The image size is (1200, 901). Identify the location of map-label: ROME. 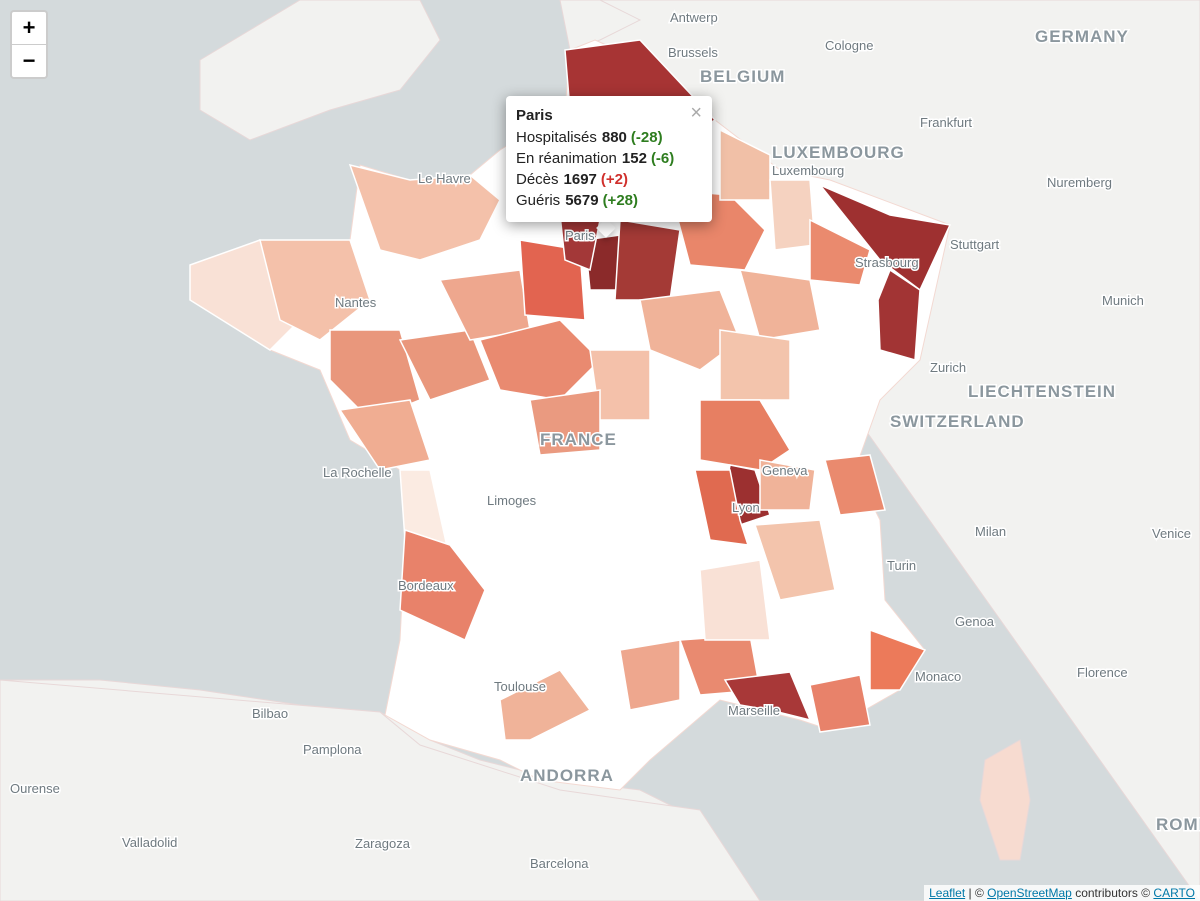
(1178, 824).